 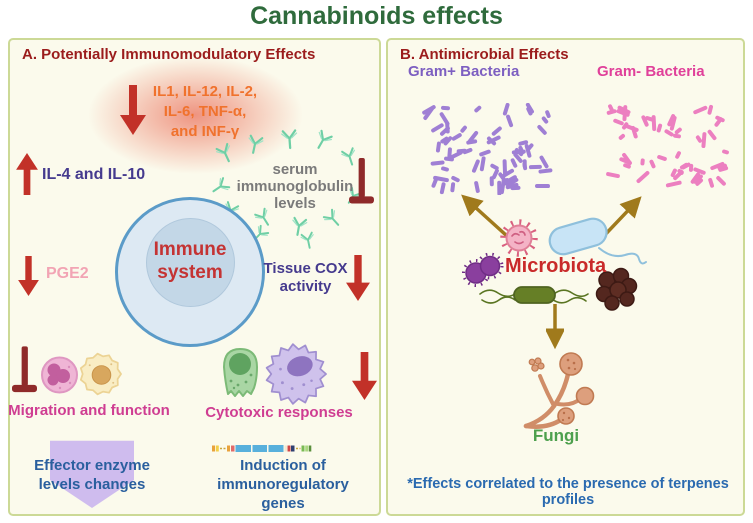 I want to click on fungi-label: Fungi, so click(x=556, y=435).